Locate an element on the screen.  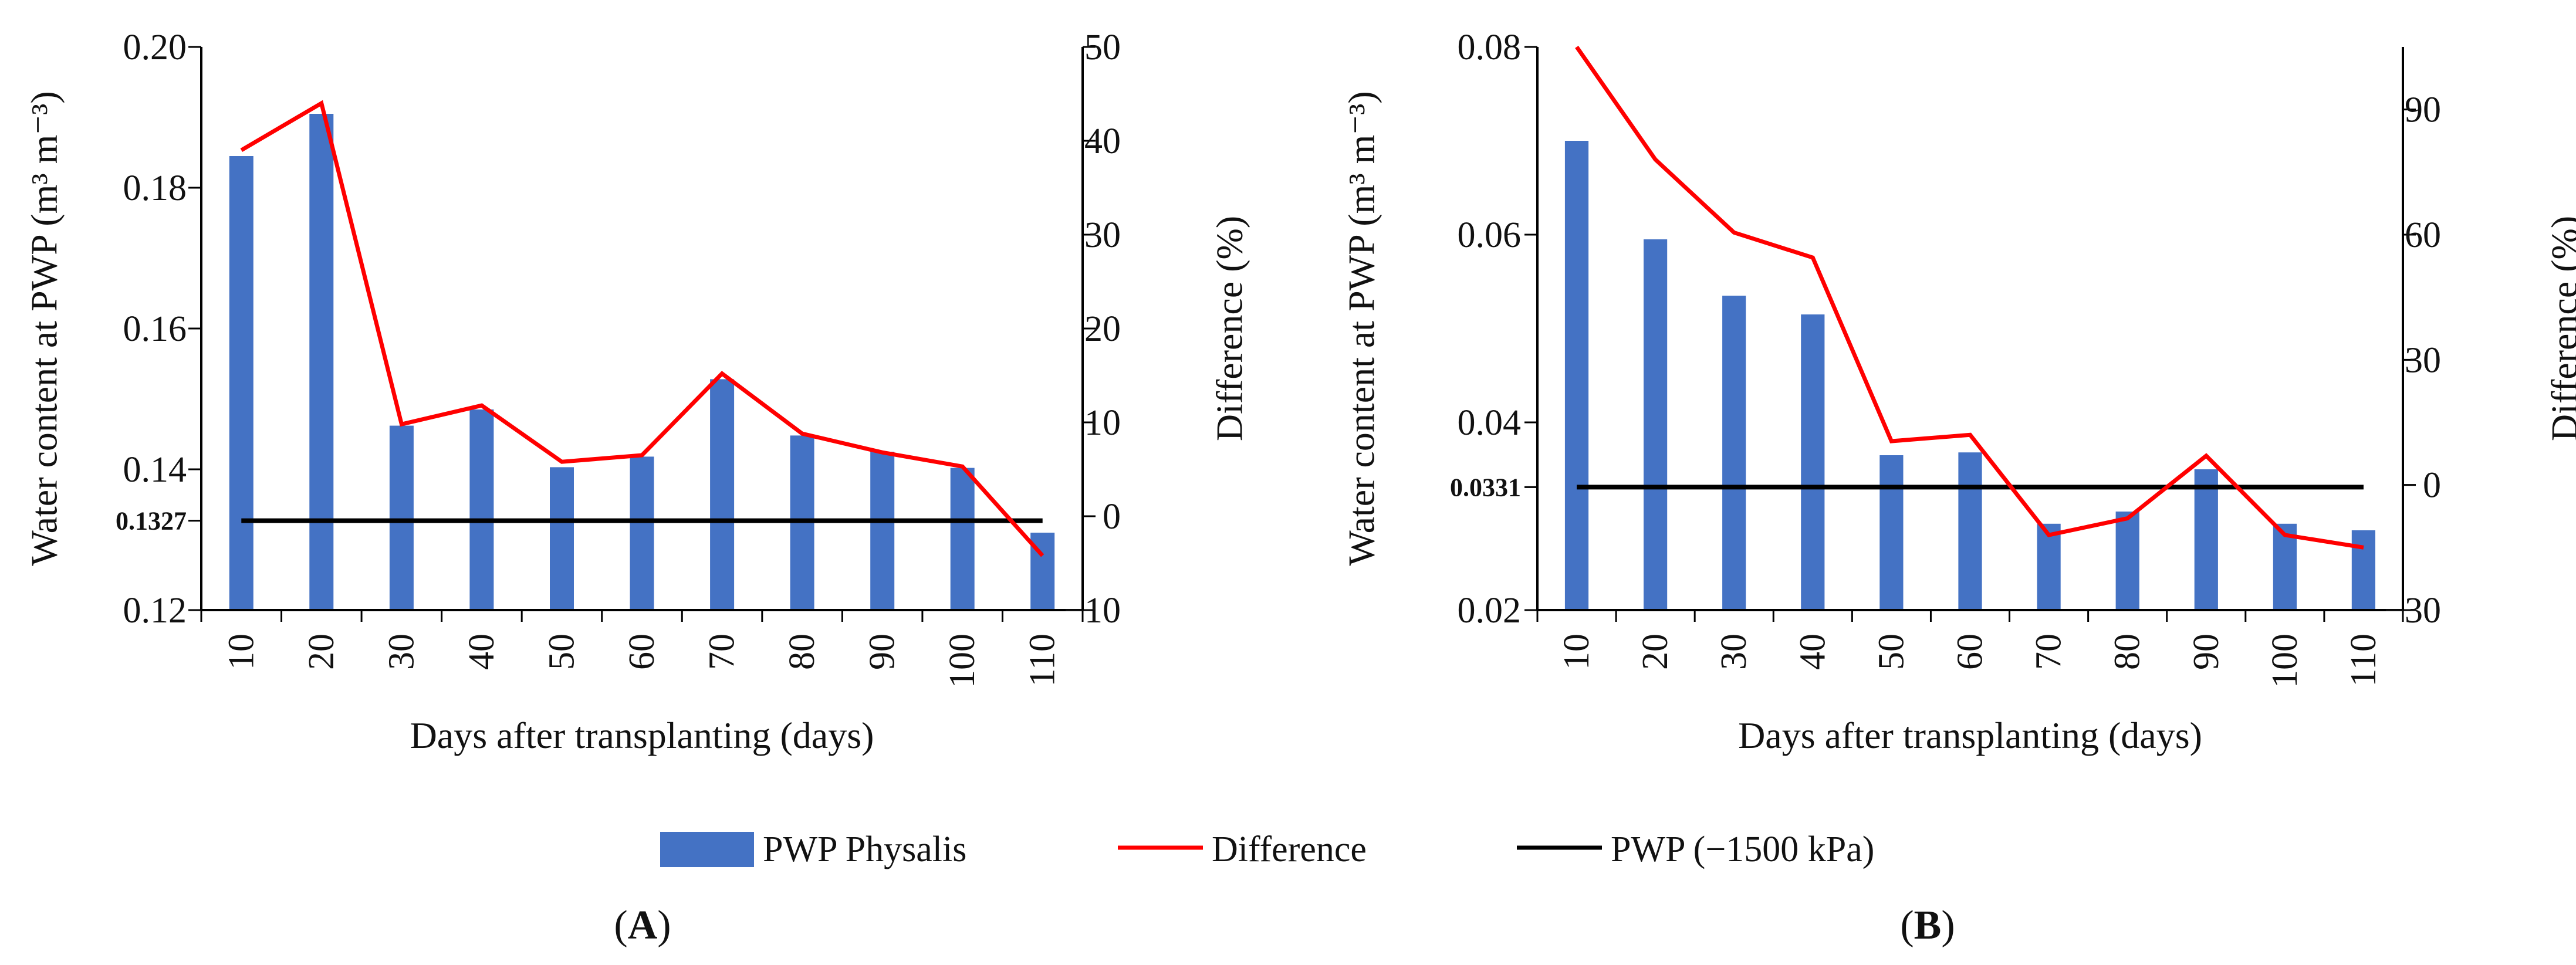
reference-value-label: 0.1327 is located at coordinates (151, 521).